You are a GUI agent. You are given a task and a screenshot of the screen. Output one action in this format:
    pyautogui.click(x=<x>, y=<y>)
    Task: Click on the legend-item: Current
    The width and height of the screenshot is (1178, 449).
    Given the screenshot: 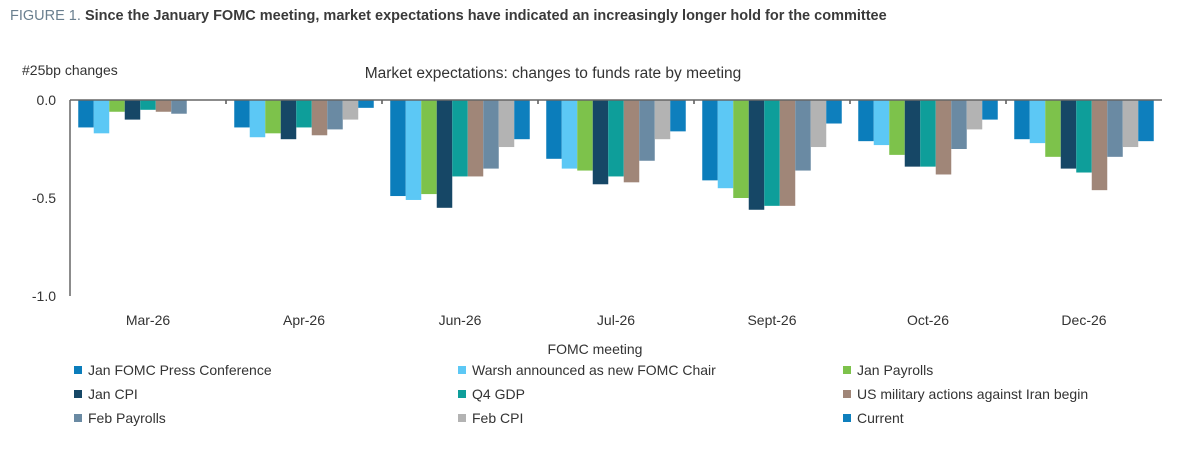 What is the action you would take?
    pyautogui.click(x=873, y=418)
    